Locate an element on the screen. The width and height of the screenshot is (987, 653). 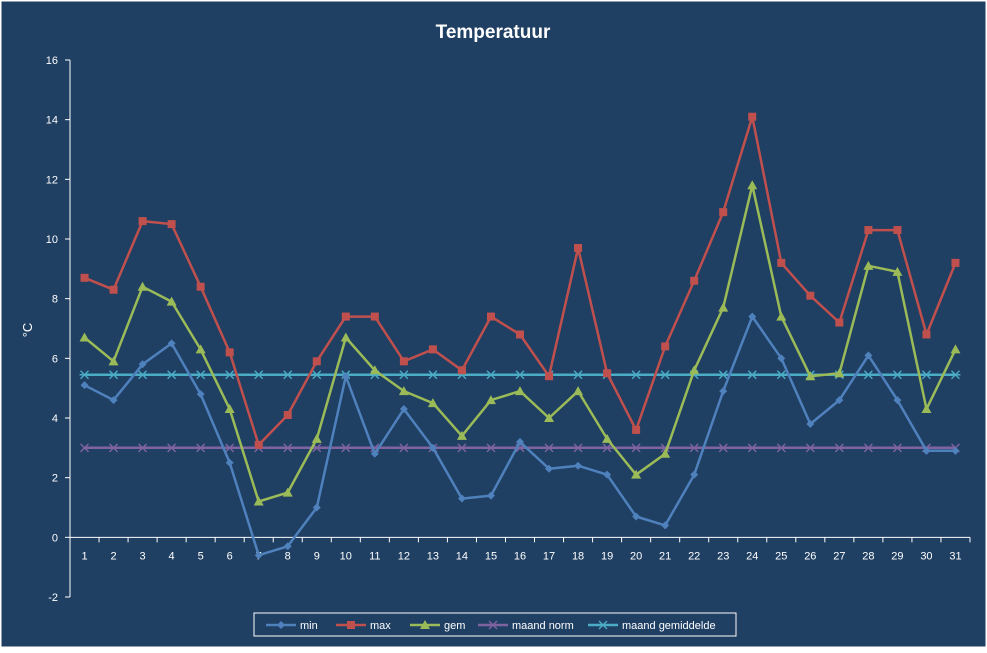
x-tick-label: 16 is located at coordinates (520, 556).